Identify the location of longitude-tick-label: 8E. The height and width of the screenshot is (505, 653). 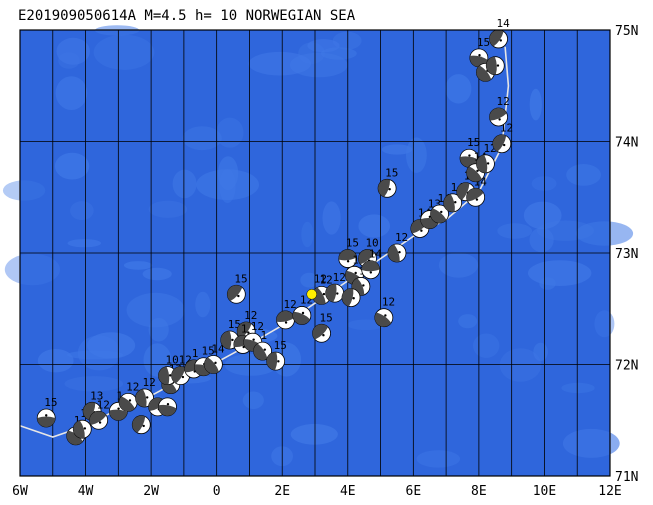
(479, 491).